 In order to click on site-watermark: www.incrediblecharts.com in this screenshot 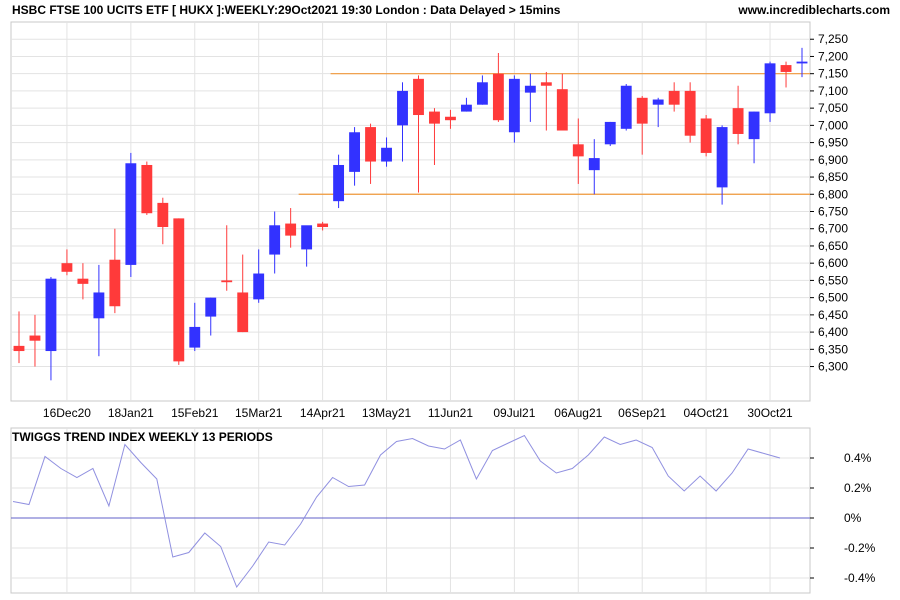, I will do `click(813, 10)`.